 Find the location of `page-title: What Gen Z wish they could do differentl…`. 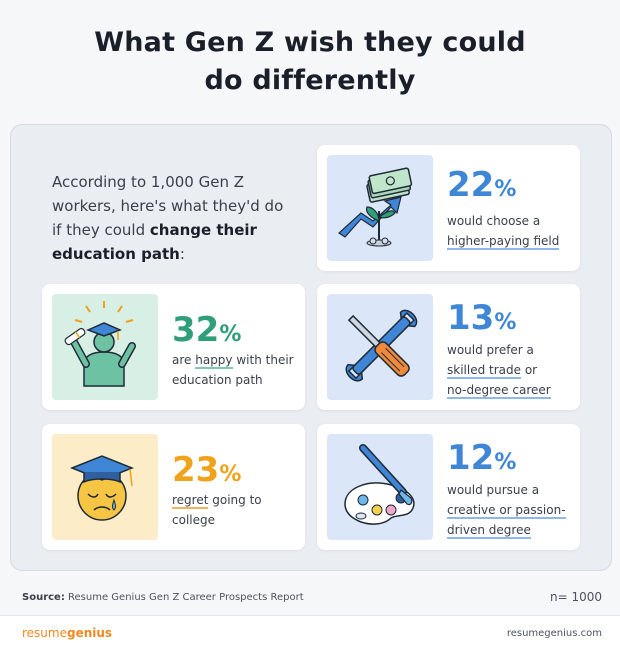

page-title: What Gen Z wish they could do differentl… is located at coordinates (310, 62).